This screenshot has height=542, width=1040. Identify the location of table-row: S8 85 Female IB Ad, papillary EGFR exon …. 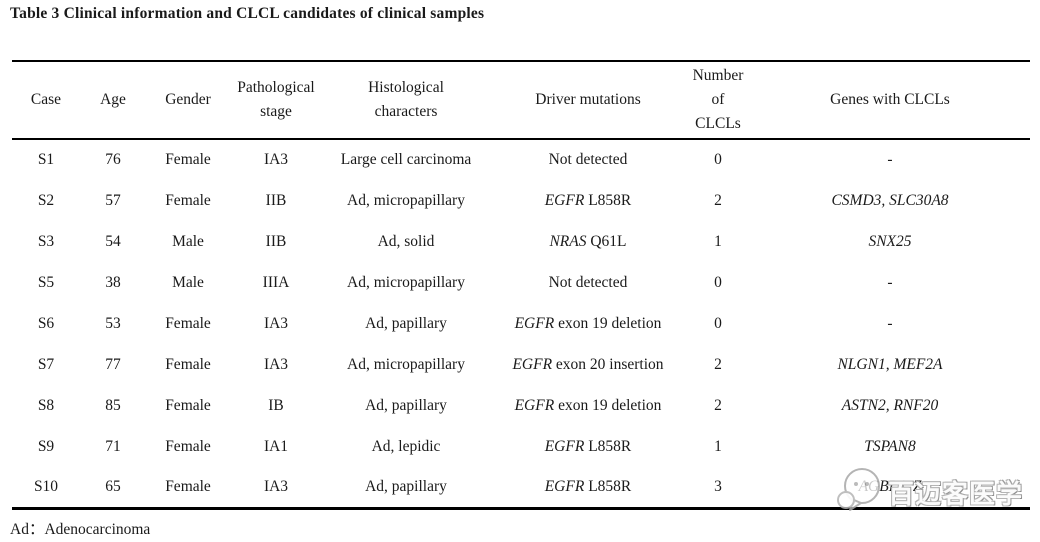
(521, 405).